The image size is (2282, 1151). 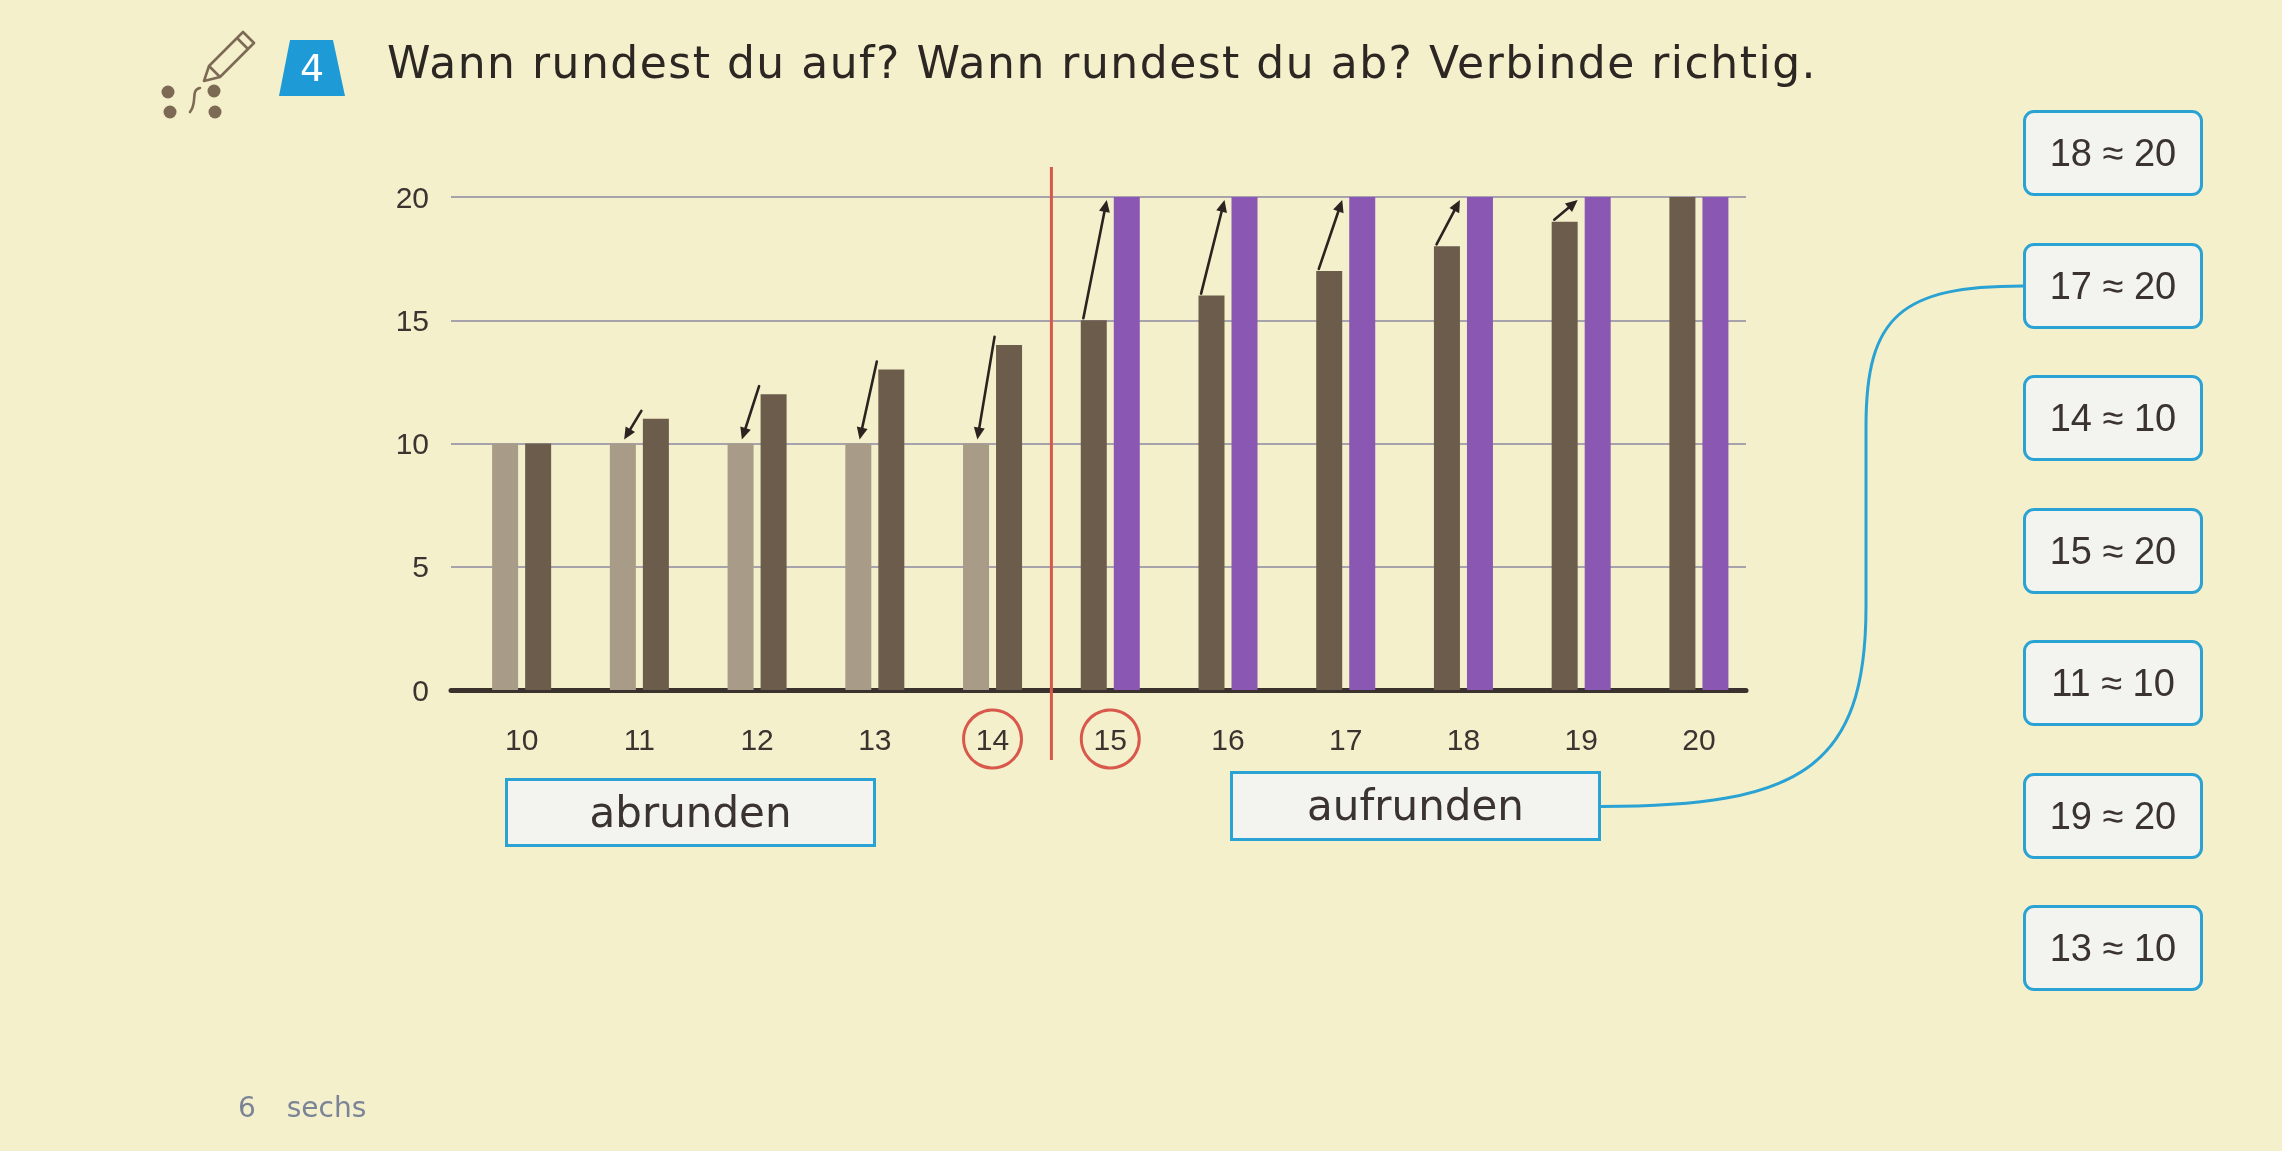 I want to click on x-tick-label: 18, so click(x=1463, y=739).